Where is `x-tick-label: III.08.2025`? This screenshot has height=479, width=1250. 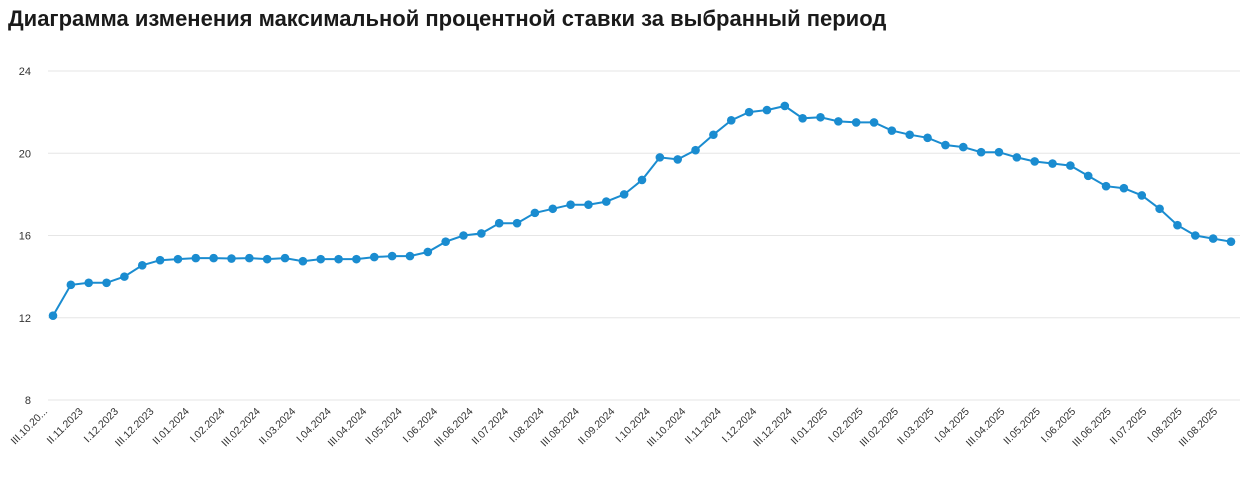 x-tick-label: III.08.2025 is located at coordinates (1199, 428).